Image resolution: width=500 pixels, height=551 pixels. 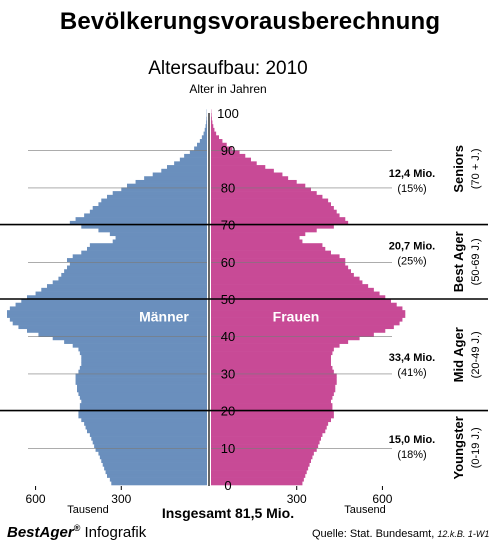 I want to click on brand-logo: BestAger® Infografik, so click(x=77, y=532).